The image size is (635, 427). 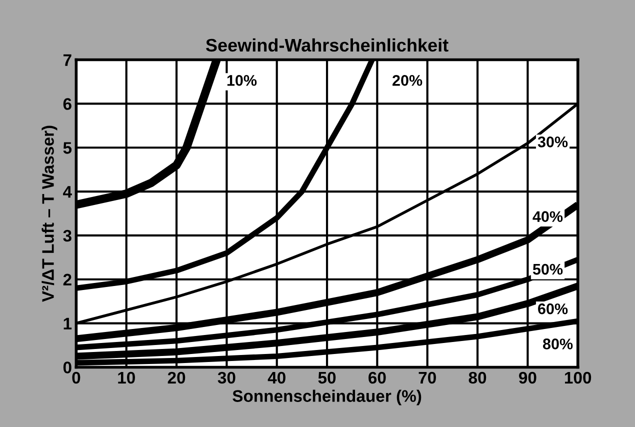 I want to click on y-axis-title: V²/ΔT Luft – T Wasser), so click(x=50, y=214).